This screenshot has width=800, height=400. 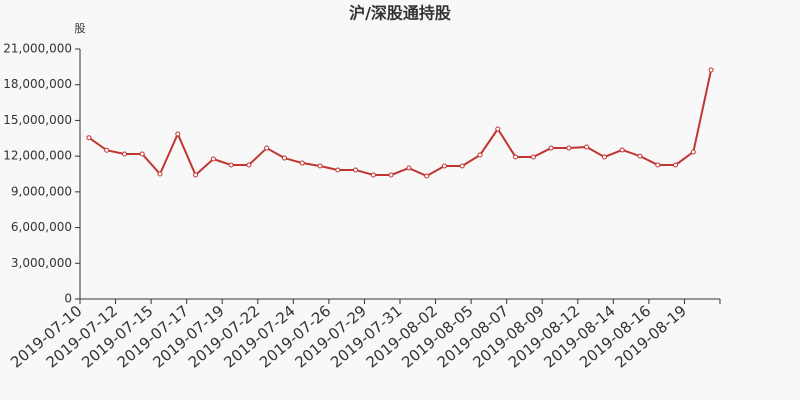 I want to click on y-tick-label: 12,000,000, so click(x=37, y=156).